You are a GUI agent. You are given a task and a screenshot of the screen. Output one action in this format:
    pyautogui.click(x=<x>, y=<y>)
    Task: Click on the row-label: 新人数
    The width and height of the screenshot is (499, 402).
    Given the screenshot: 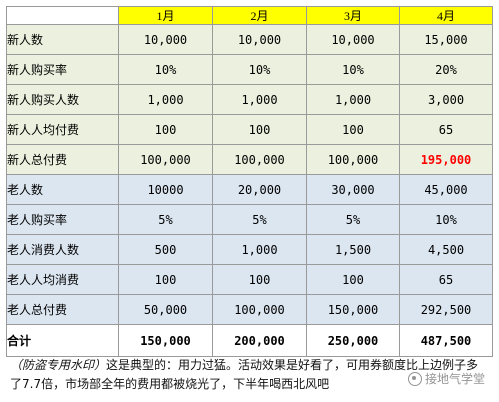 What is the action you would take?
    pyautogui.click(x=62, y=39)
    